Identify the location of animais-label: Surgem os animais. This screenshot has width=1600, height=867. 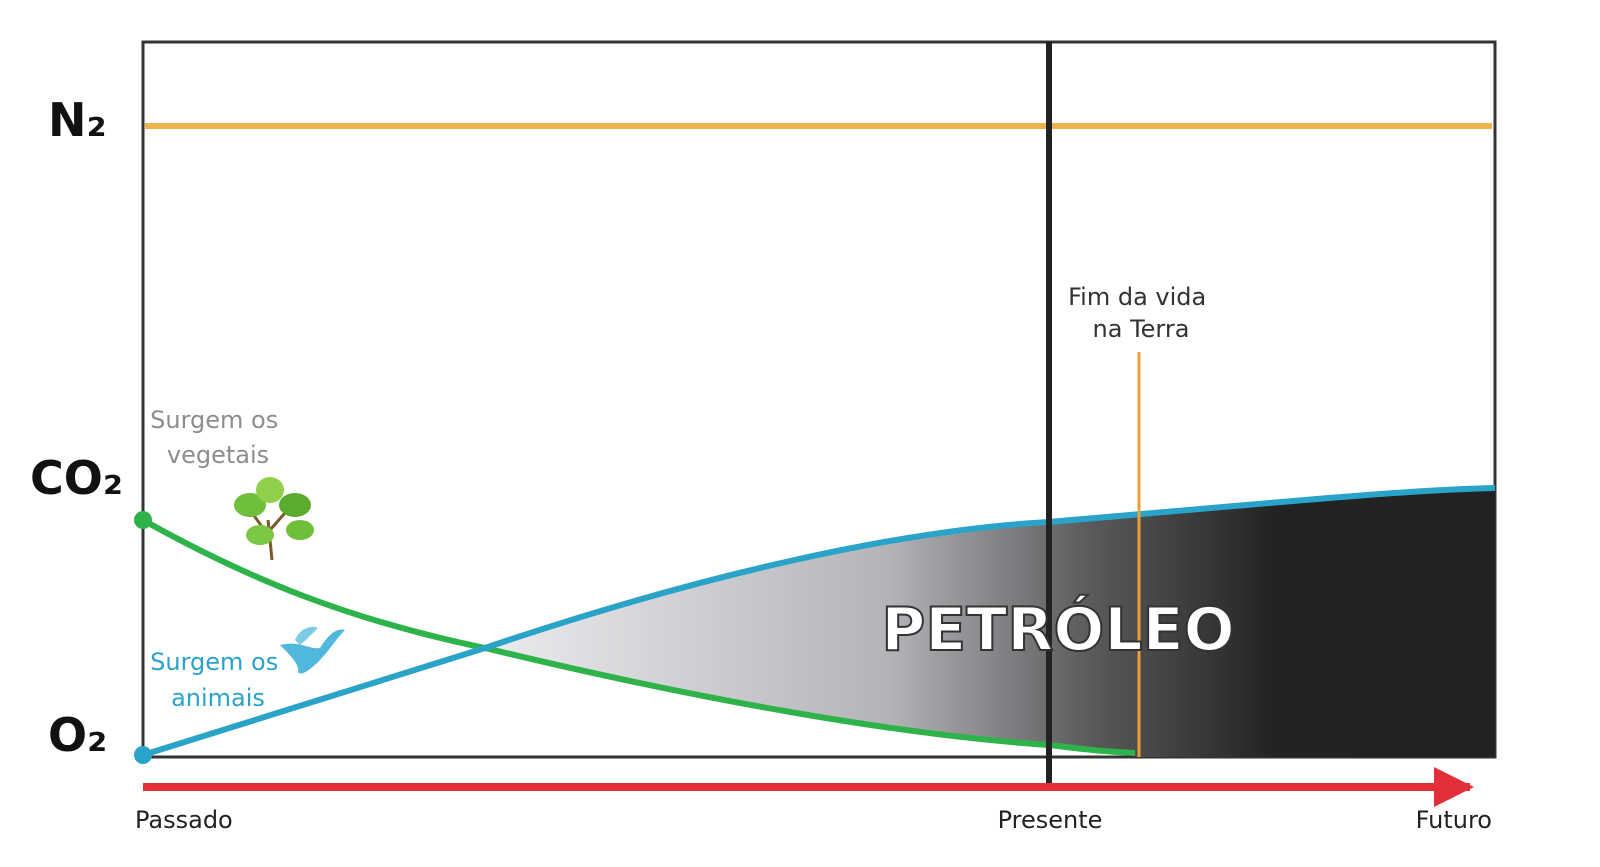
(218, 680).